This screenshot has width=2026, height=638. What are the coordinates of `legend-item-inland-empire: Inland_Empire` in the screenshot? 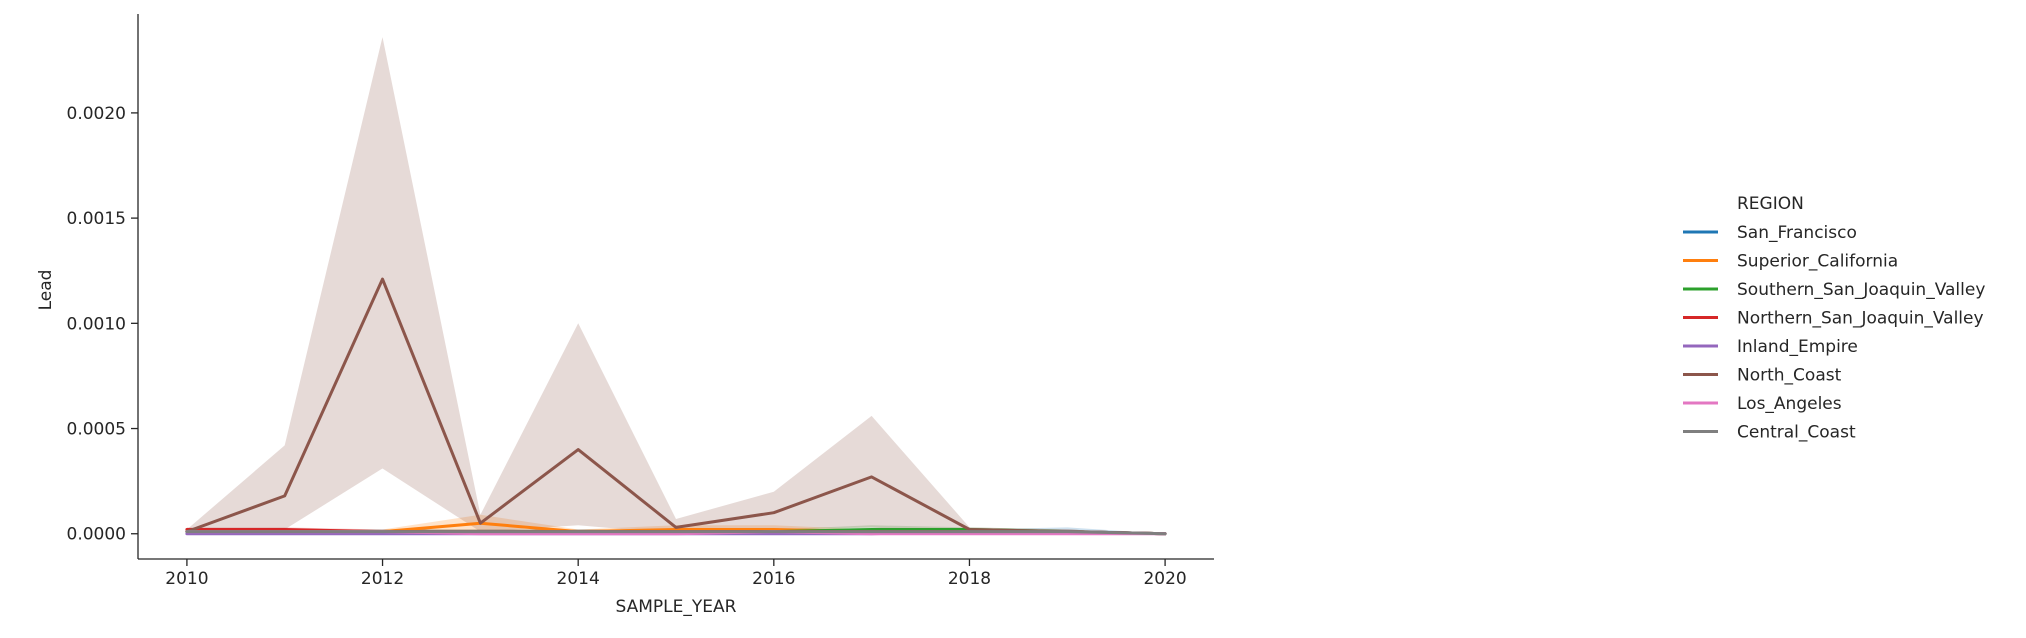 It's located at (1770, 347).